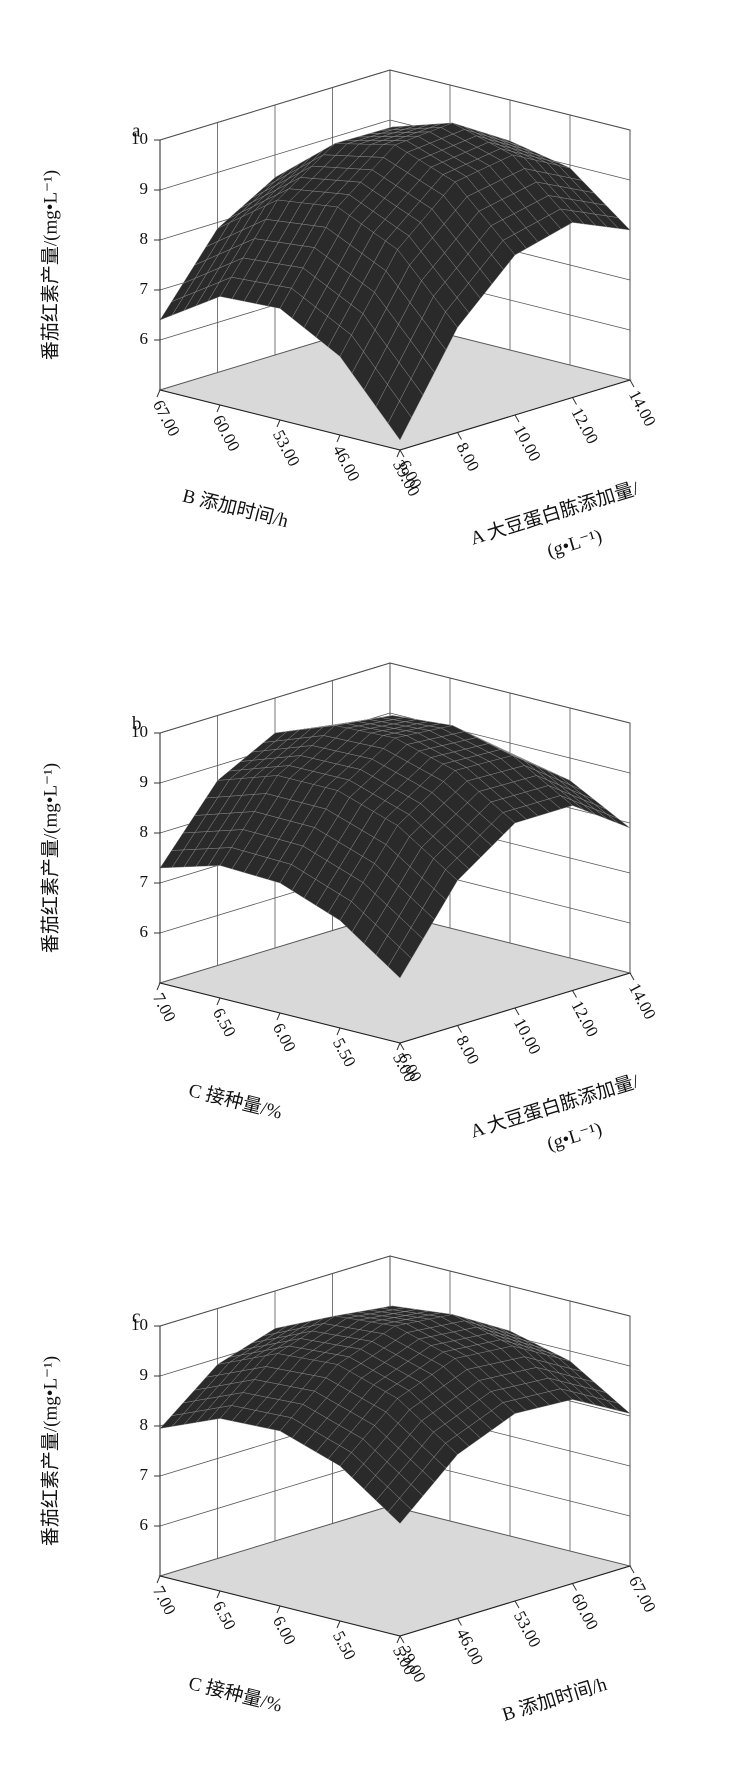  I want to click on x-tick-label: 12.00, so click(585, 1018).